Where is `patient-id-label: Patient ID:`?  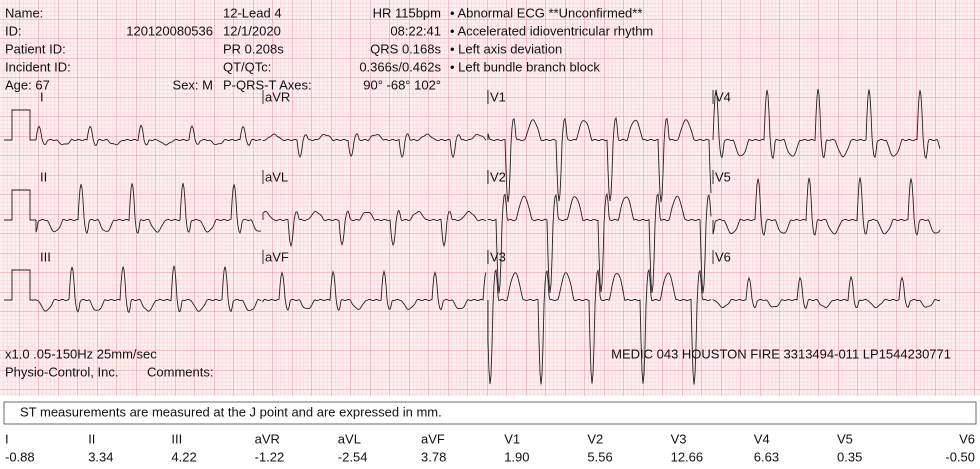
patient-id-label: Patient ID: is located at coordinates (35, 48).